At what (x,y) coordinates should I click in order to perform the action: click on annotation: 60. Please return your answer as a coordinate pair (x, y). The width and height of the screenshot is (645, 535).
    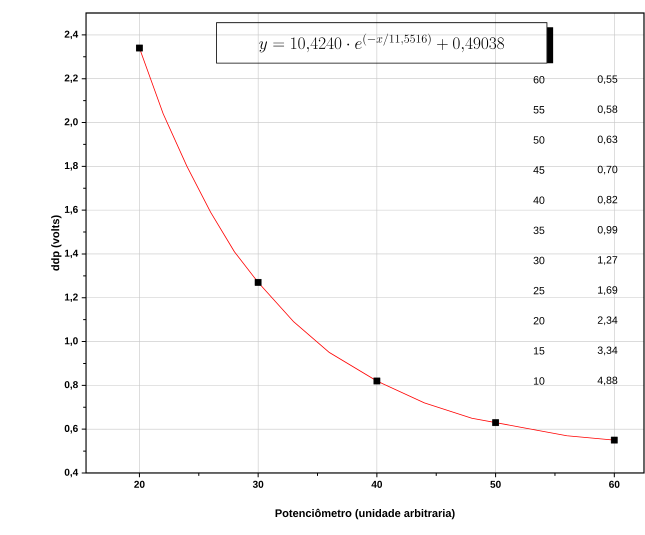
    Looking at the image, I should click on (539, 80).